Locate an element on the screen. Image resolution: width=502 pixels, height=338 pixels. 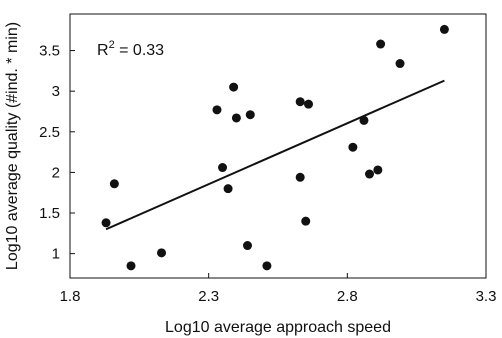
x-axis-ticks: 1.8 2.3 2.8 3.3 is located at coordinates (278, 289).